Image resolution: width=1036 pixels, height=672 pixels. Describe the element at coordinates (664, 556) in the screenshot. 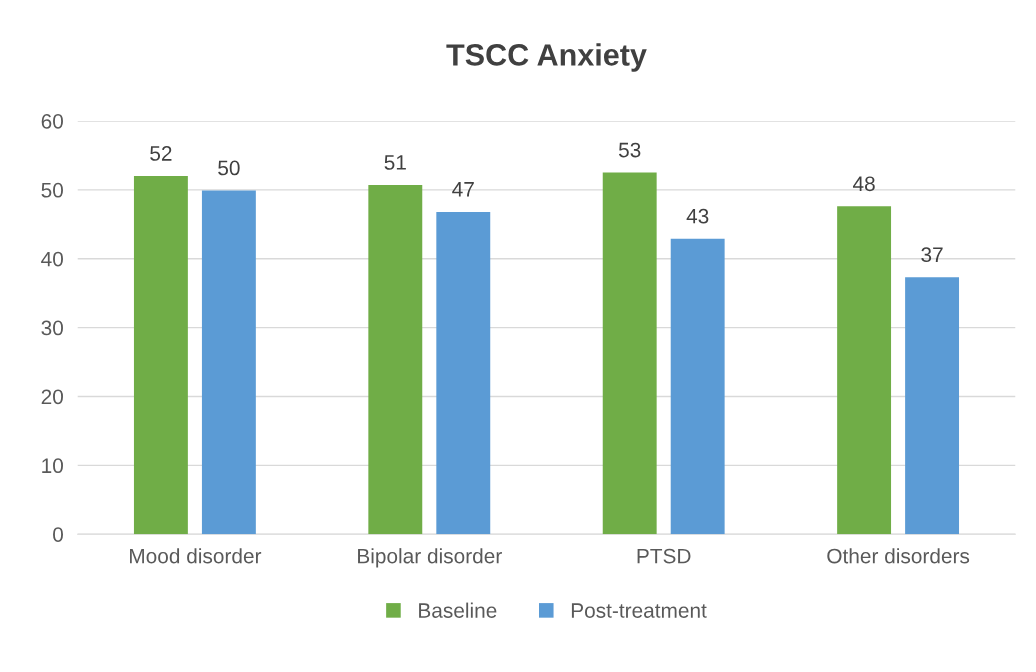

I see `x-tick-label: PTSD` at that location.